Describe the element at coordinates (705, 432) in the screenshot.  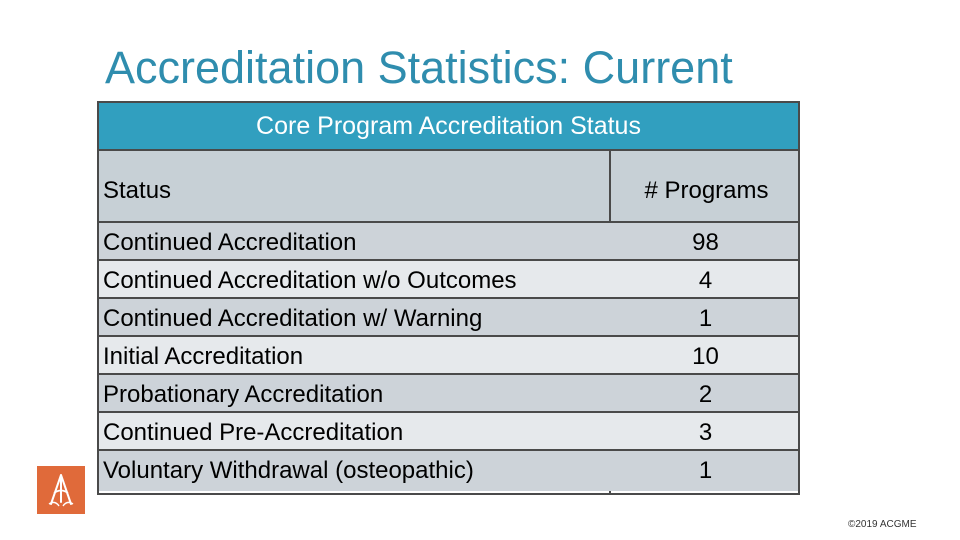
I see `row-programs: 3` at that location.